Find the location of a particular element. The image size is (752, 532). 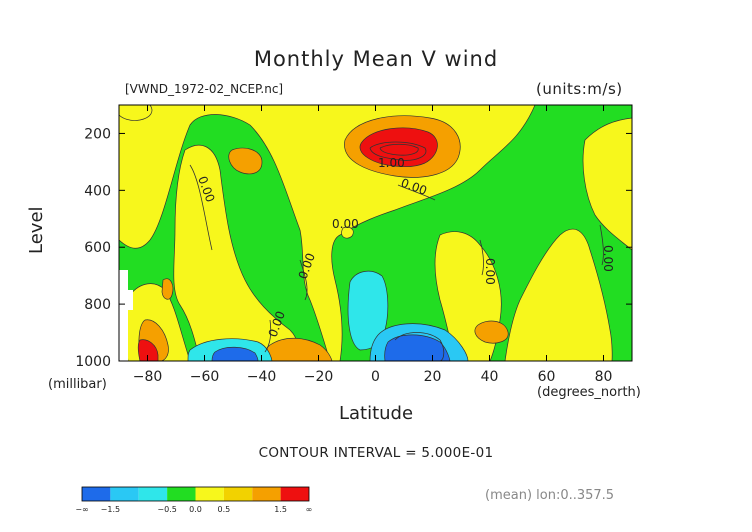

region-yellow-spot is located at coordinates (347, 232).